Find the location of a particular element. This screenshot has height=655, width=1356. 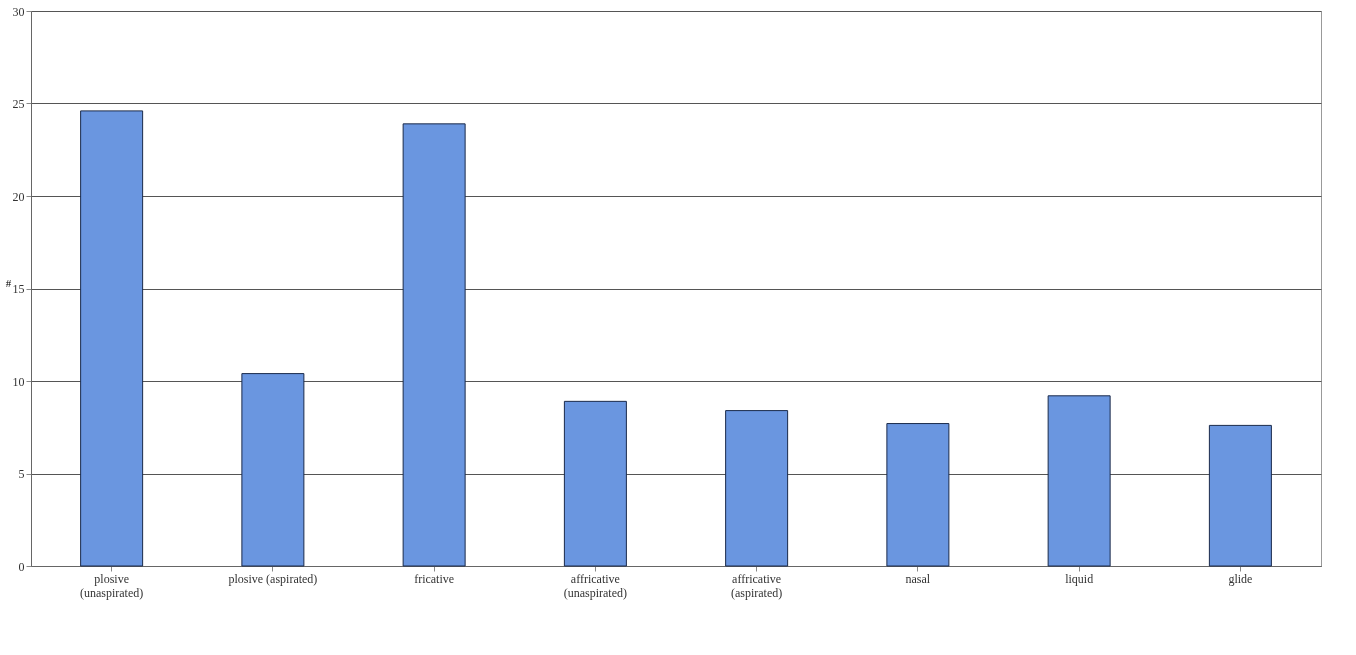

x-tick-label: affricative (unaspirated) is located at coordinates (595, 585).